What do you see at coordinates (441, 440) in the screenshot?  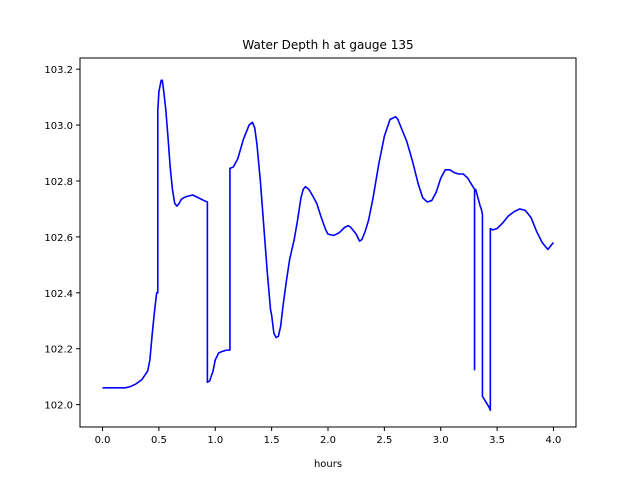 I see `x-tick-label: 3.0` at bounding box center [441, 440].